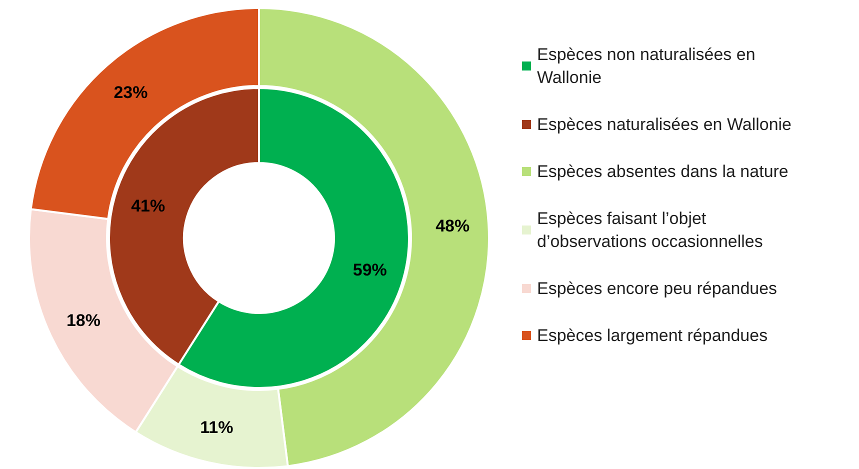  Describe the element at coordinates (131, 92) in the screenshot. I see `data-label: 23%` at that location.